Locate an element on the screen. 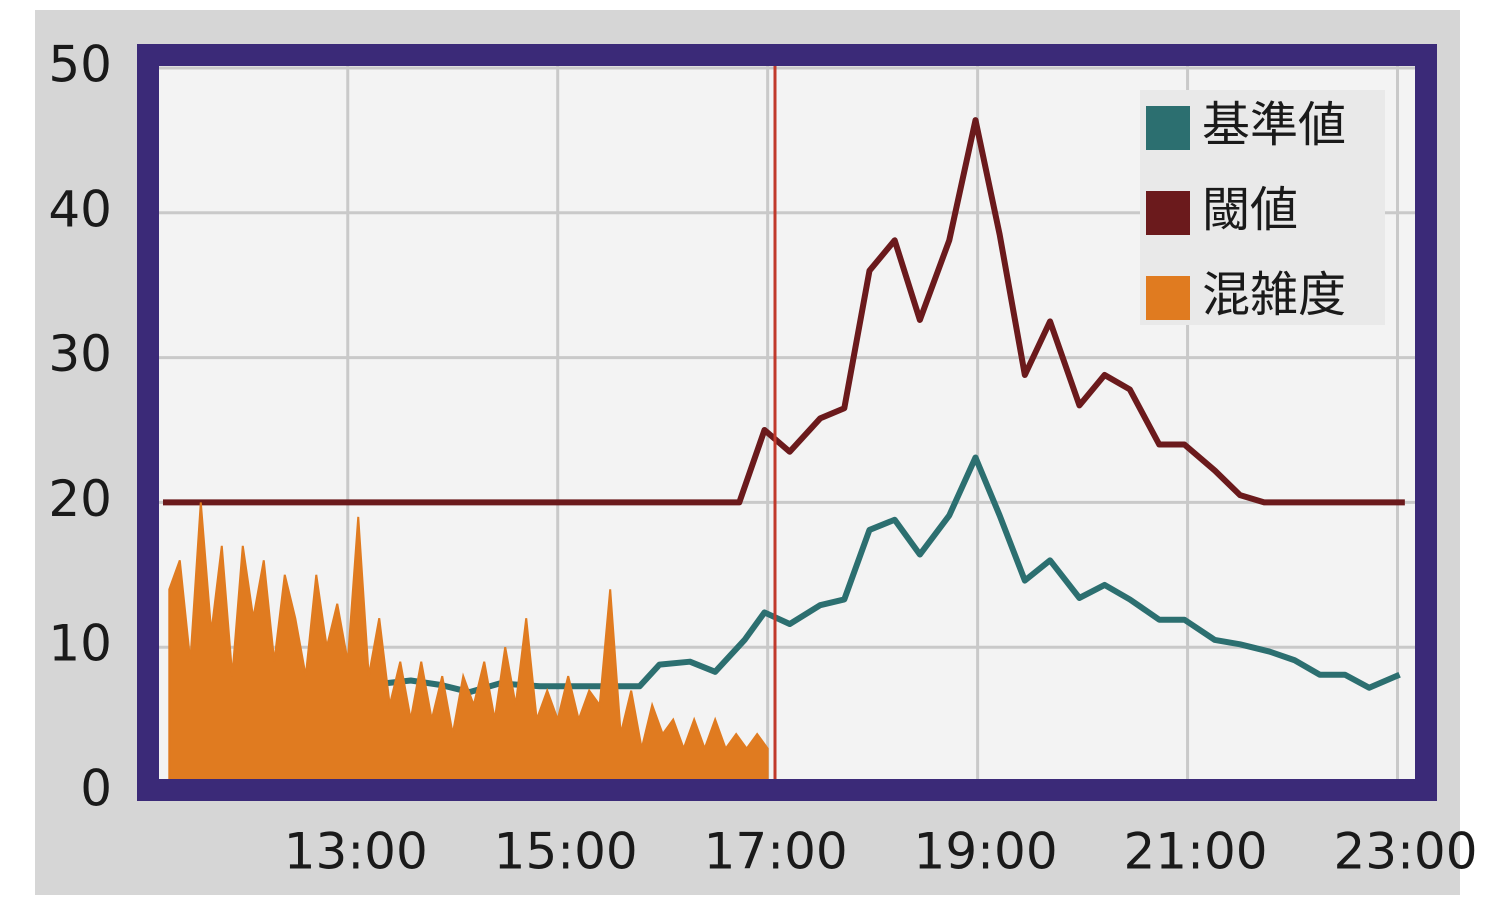  y-tick-label: 10 is located at coordinates (80, 644).